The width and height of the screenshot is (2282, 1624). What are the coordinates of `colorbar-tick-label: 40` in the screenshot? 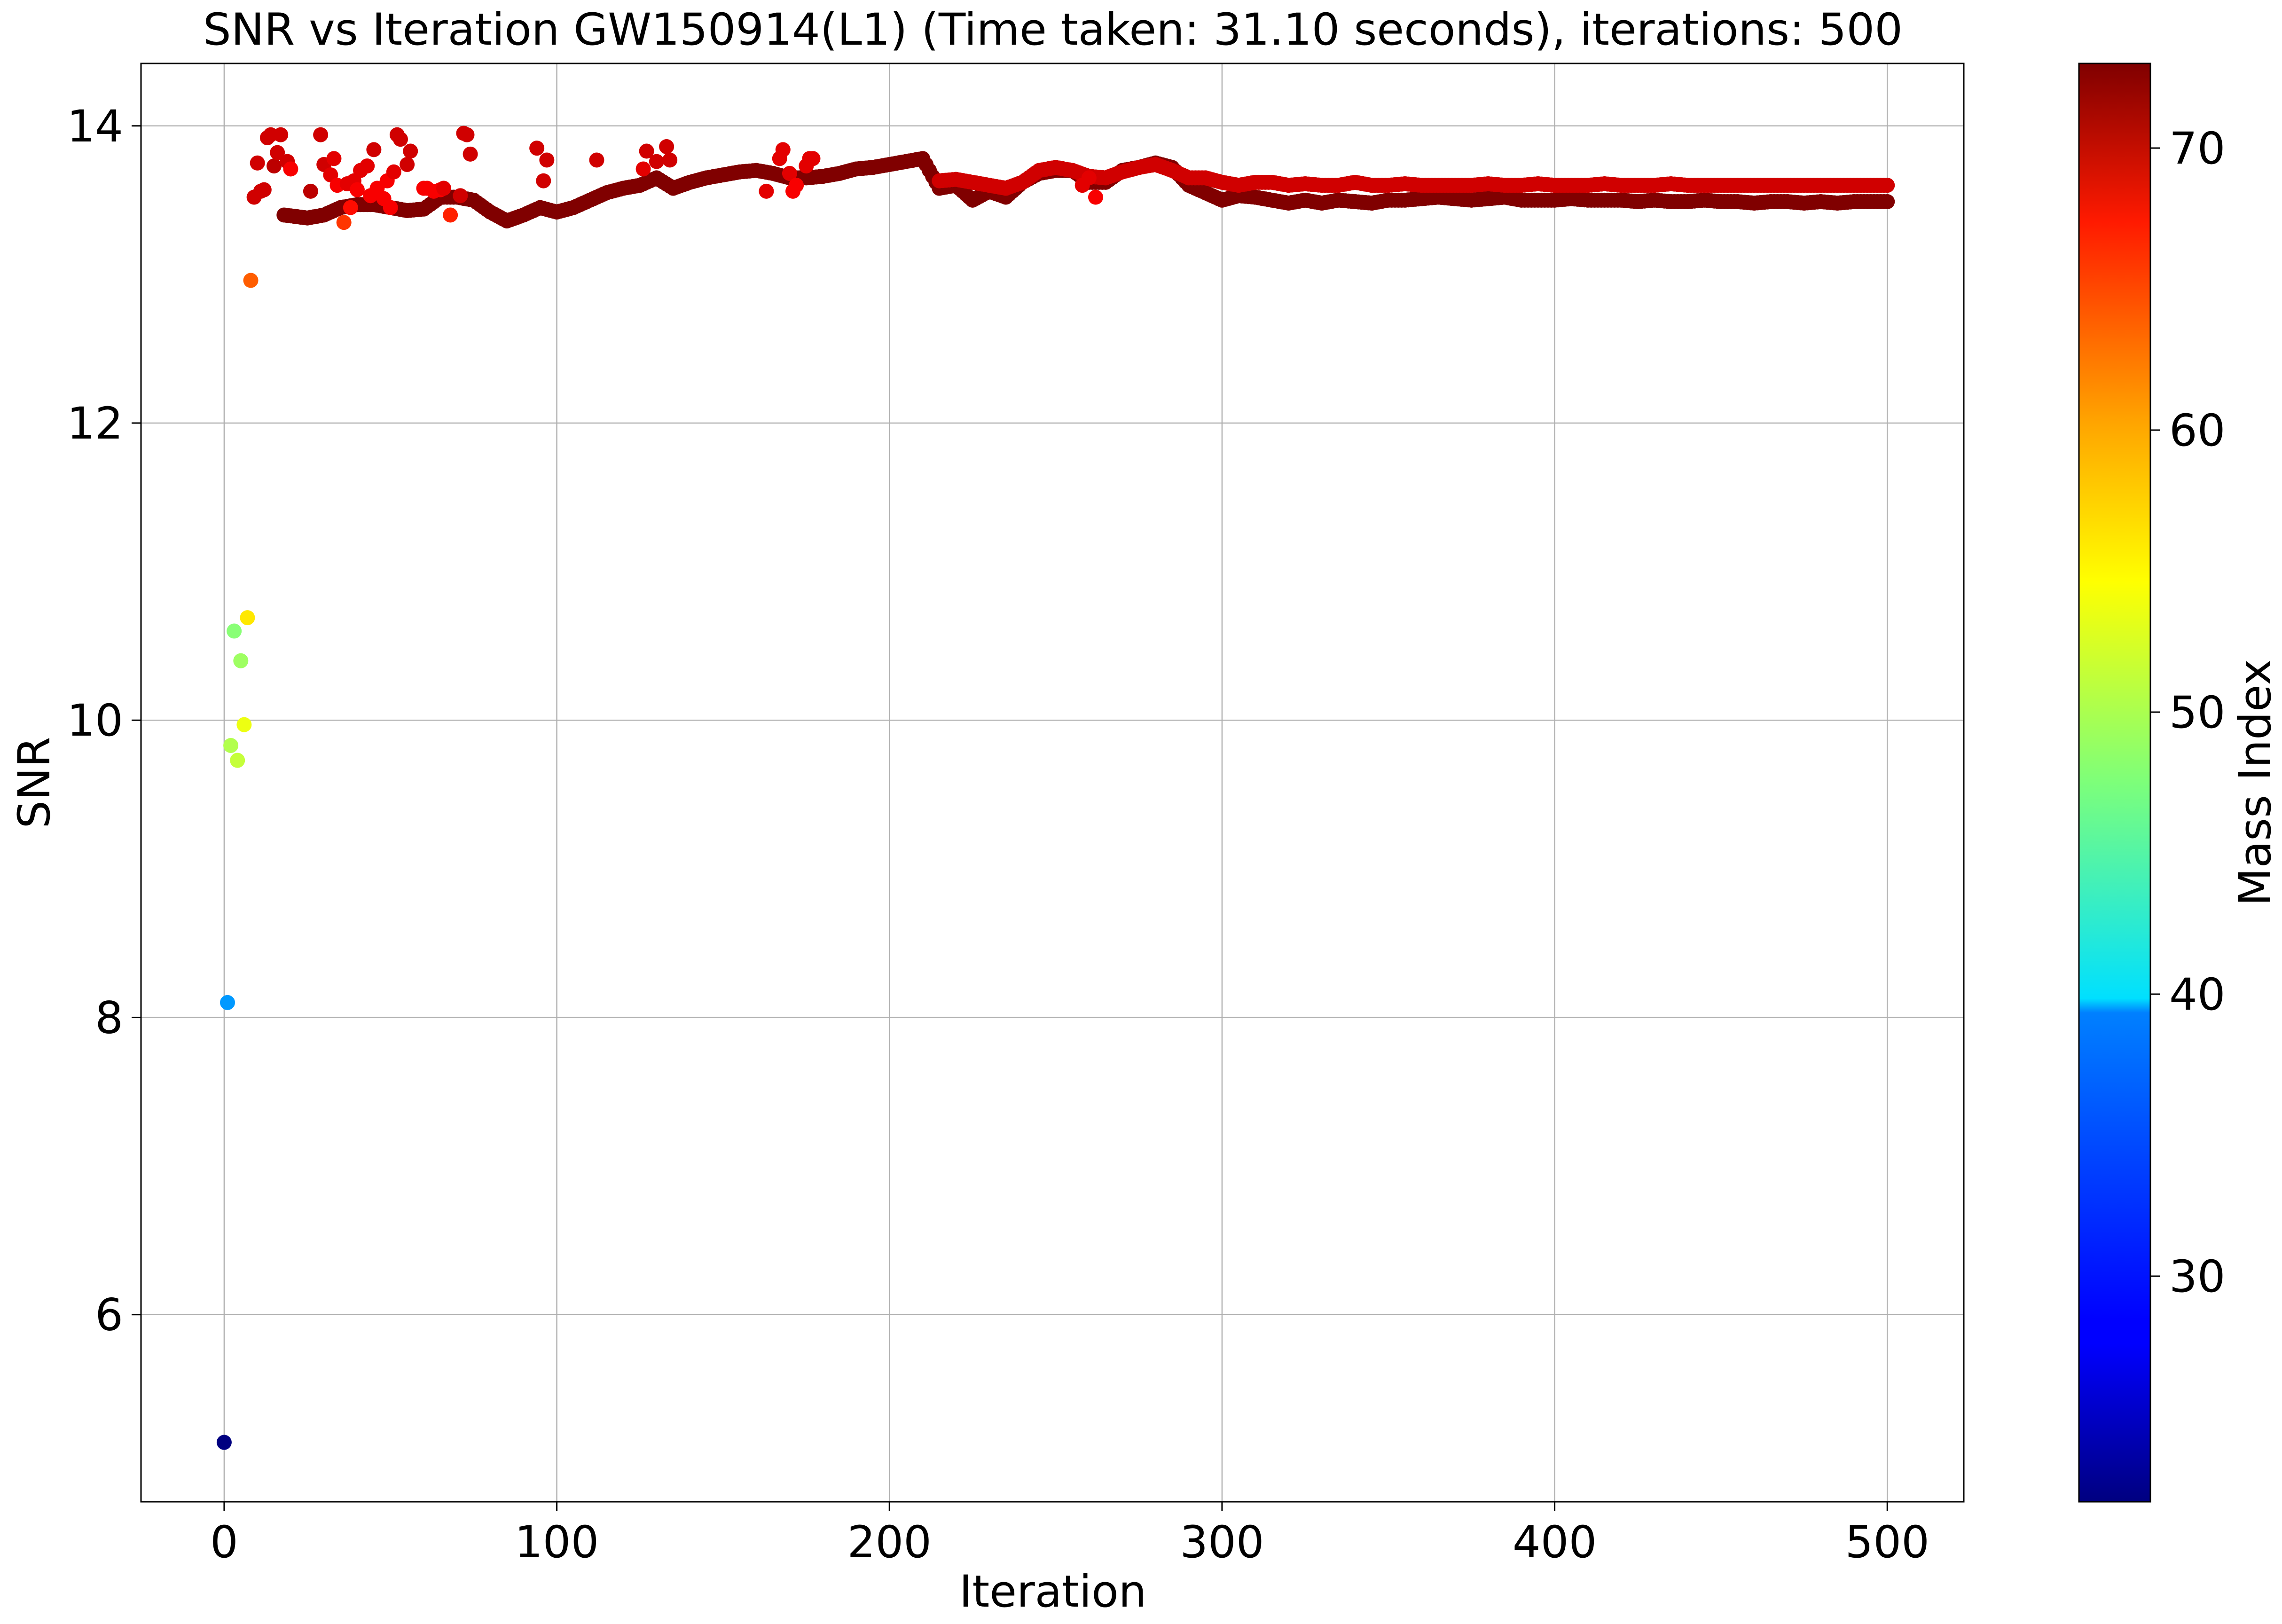 It's located at (2197, 994).